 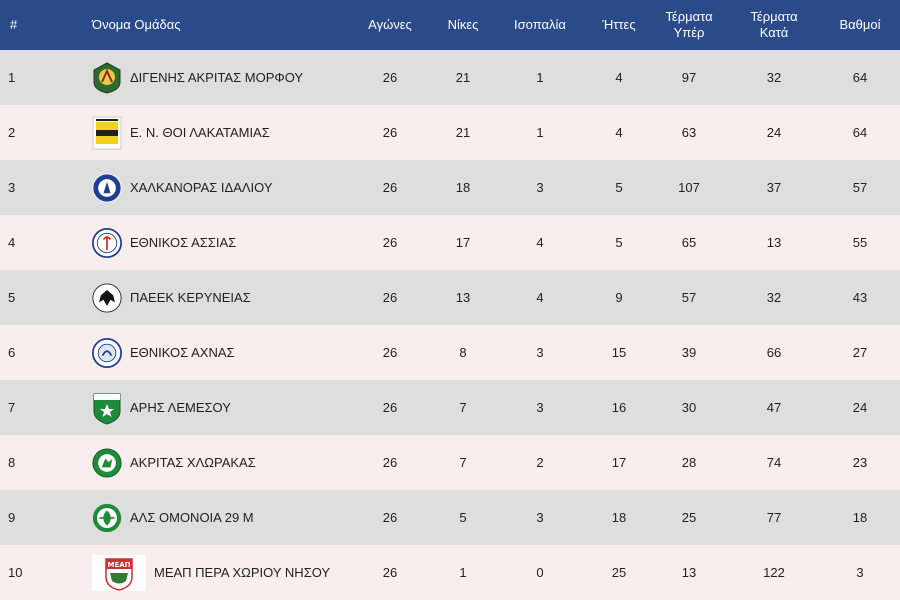 I want to click on table-row: 1 ΔΙΓΕΝΗΣ ΑΚΡΙΤΑΣ ΜΟΡΦΟΥ 26 21 1 4, so click(x=450, y=77).